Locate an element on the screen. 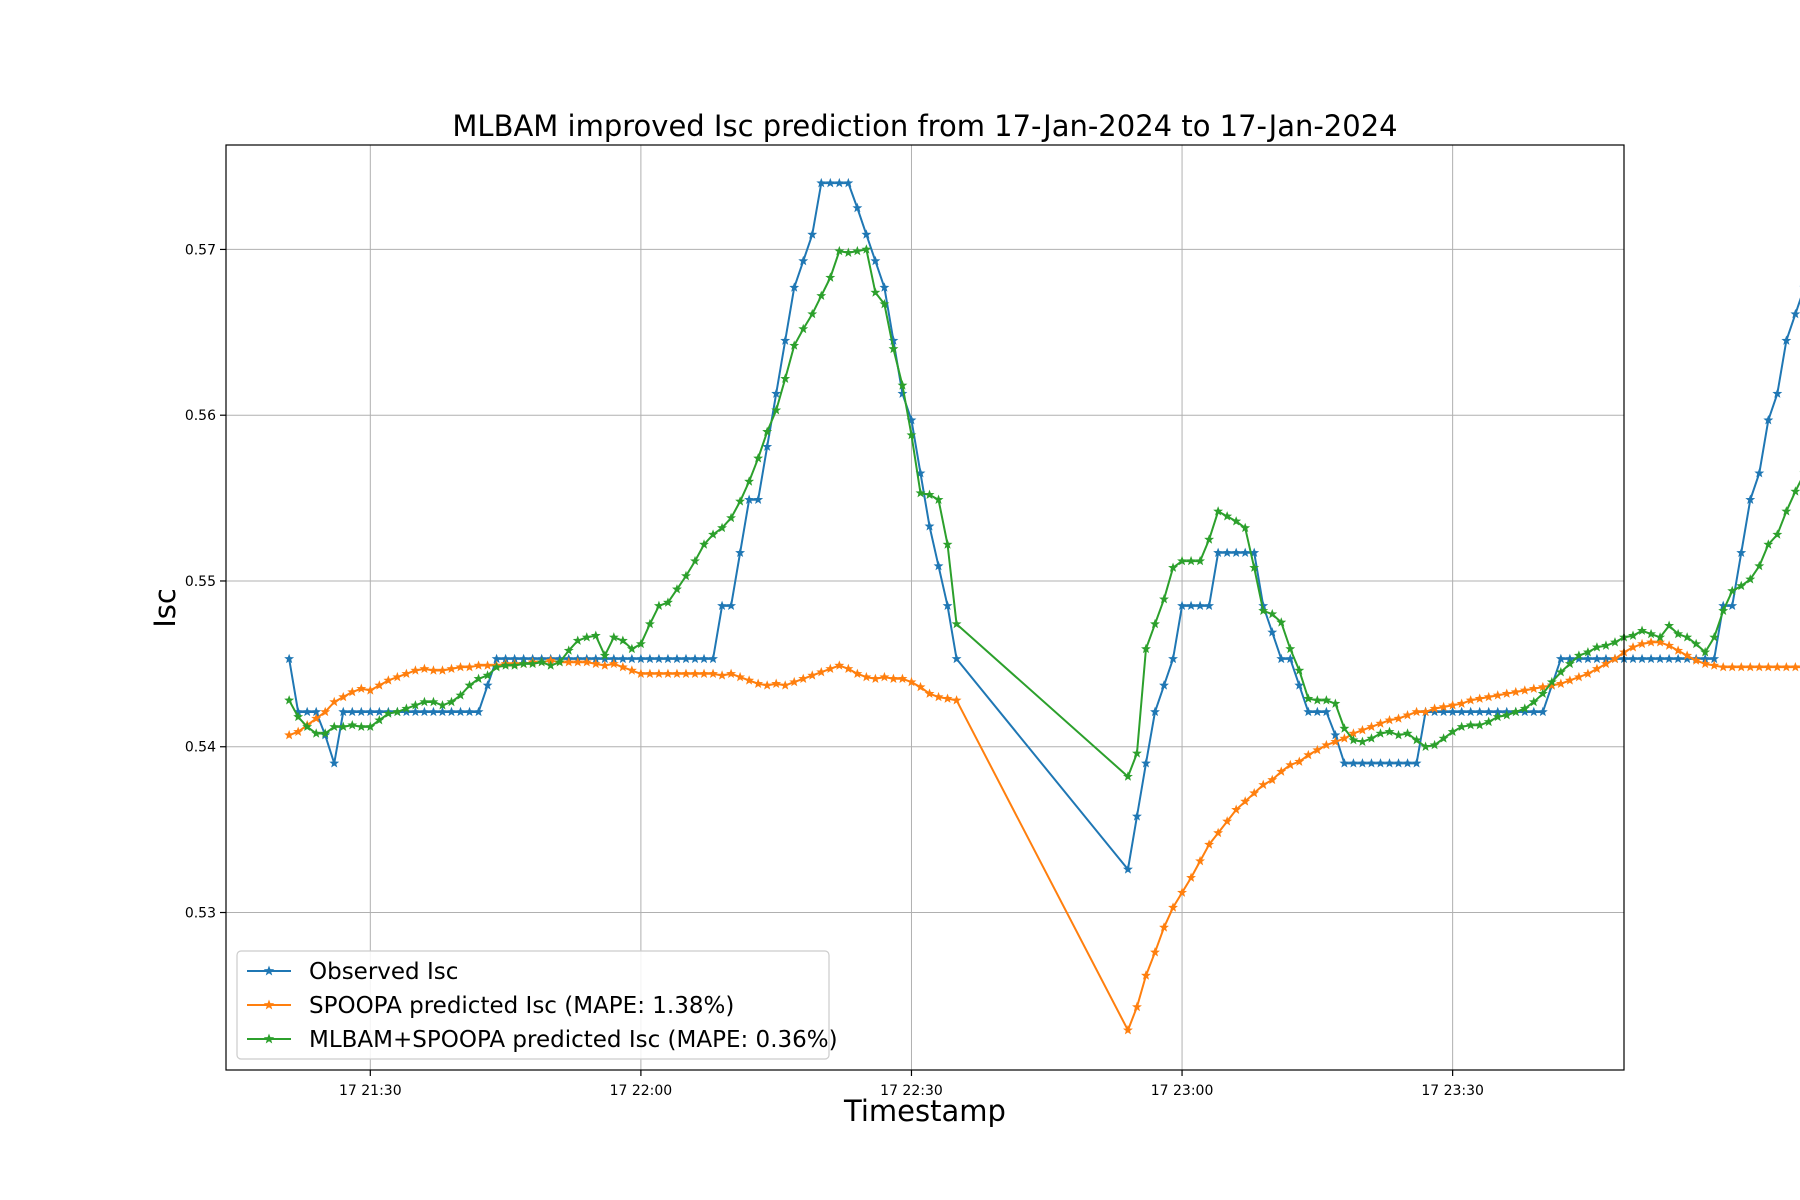  legend-item: SPOOPA predicted Isc (MAPE: 1.38%) is located at coordinates (490, 1006).